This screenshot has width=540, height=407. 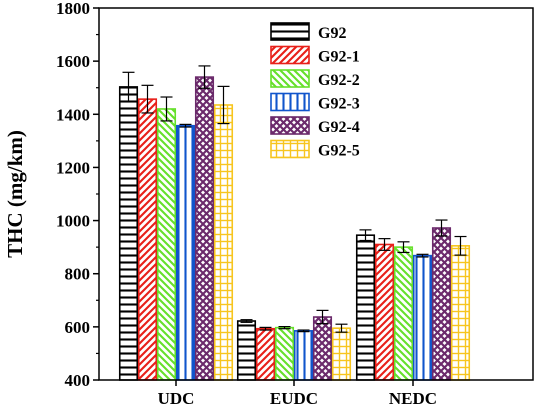 What do you see at coordinates (73, 9) in the screenshot?
I see `y-tick-label: 1800` at bounding box center [73, 9].